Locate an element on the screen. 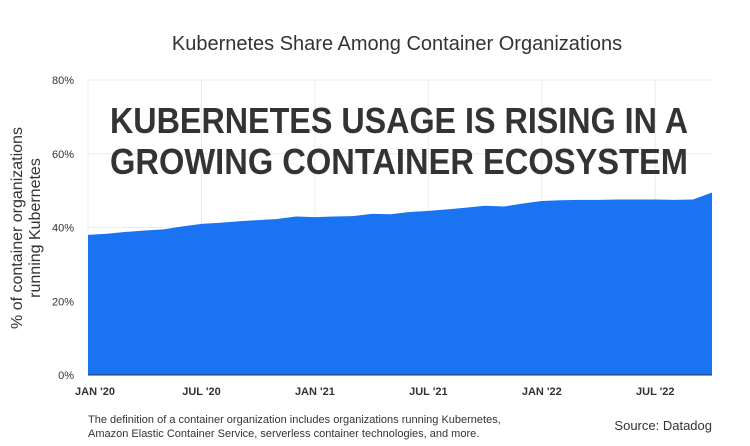  x-tick-label: JUL '21 is located at coordinates (428, 392).